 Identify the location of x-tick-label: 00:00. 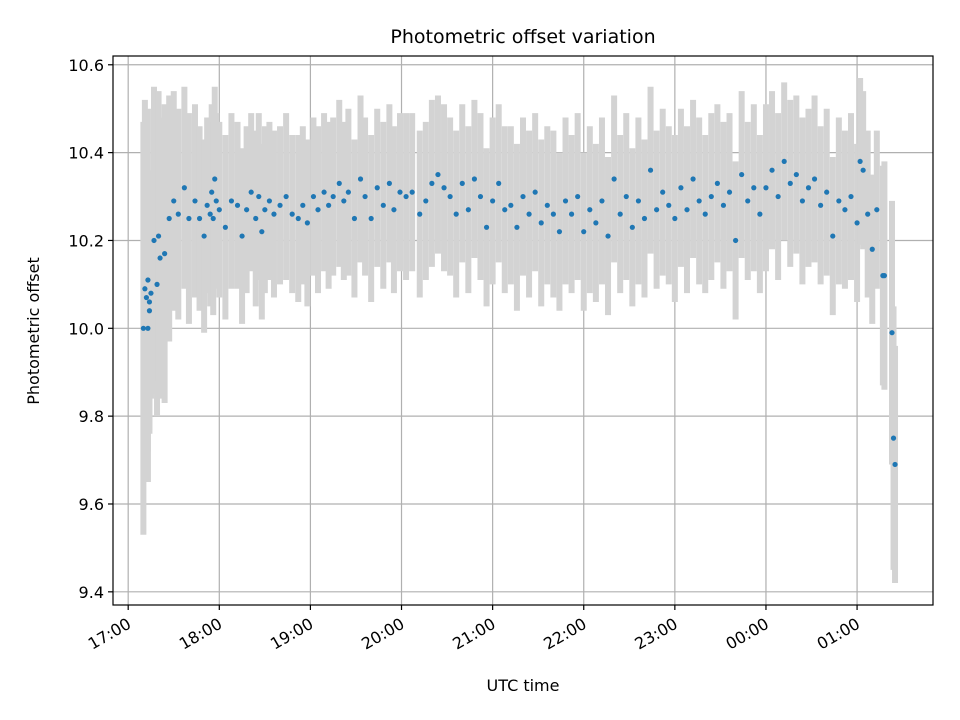
(747, 634).